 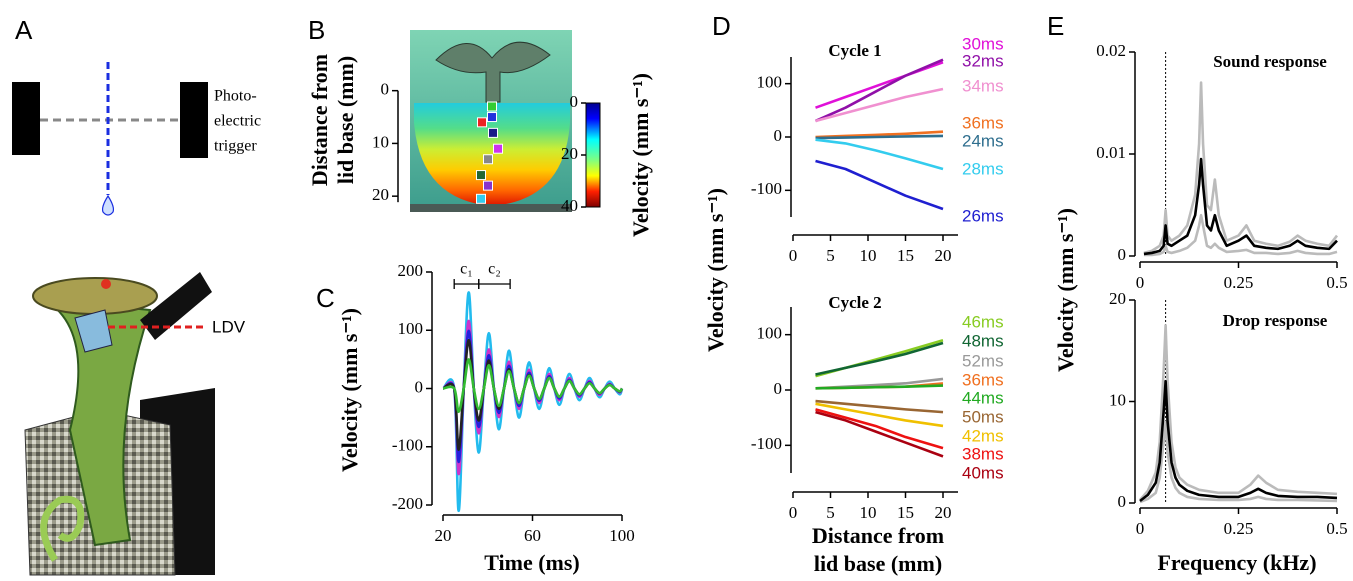 What do you see at coordinates (319, 120) in the screenshot?
I see `y-axis-label: Distance from` at bounding box center [319, 120].